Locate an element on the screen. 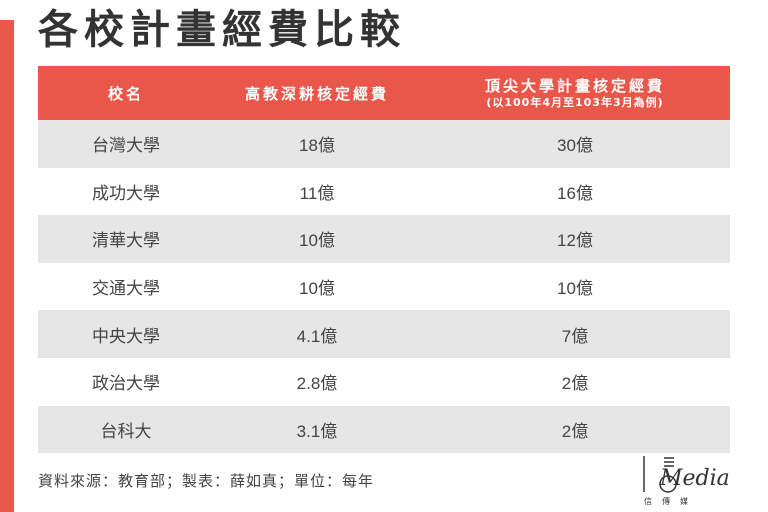 This screenshot has height=512, width=768. logo-subtext: 信傳媒 is located at coordinates (671, 501).